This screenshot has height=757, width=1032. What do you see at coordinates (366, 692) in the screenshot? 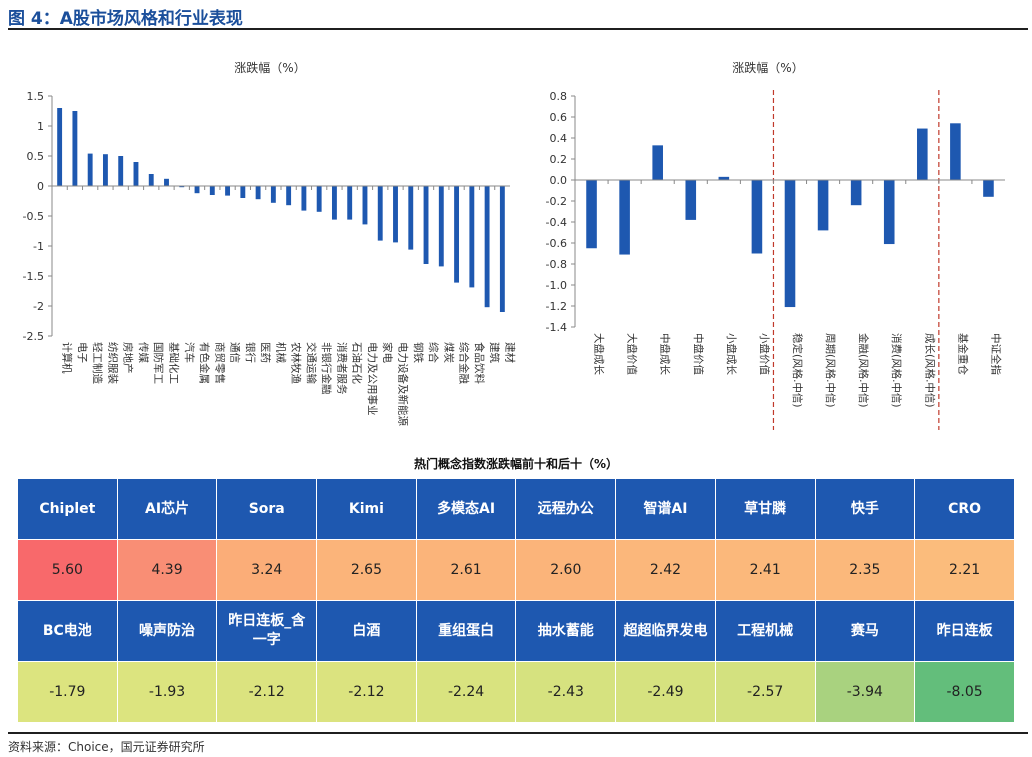
I see `concept-value-cell: -2.12` at bounding box center [366, 692].